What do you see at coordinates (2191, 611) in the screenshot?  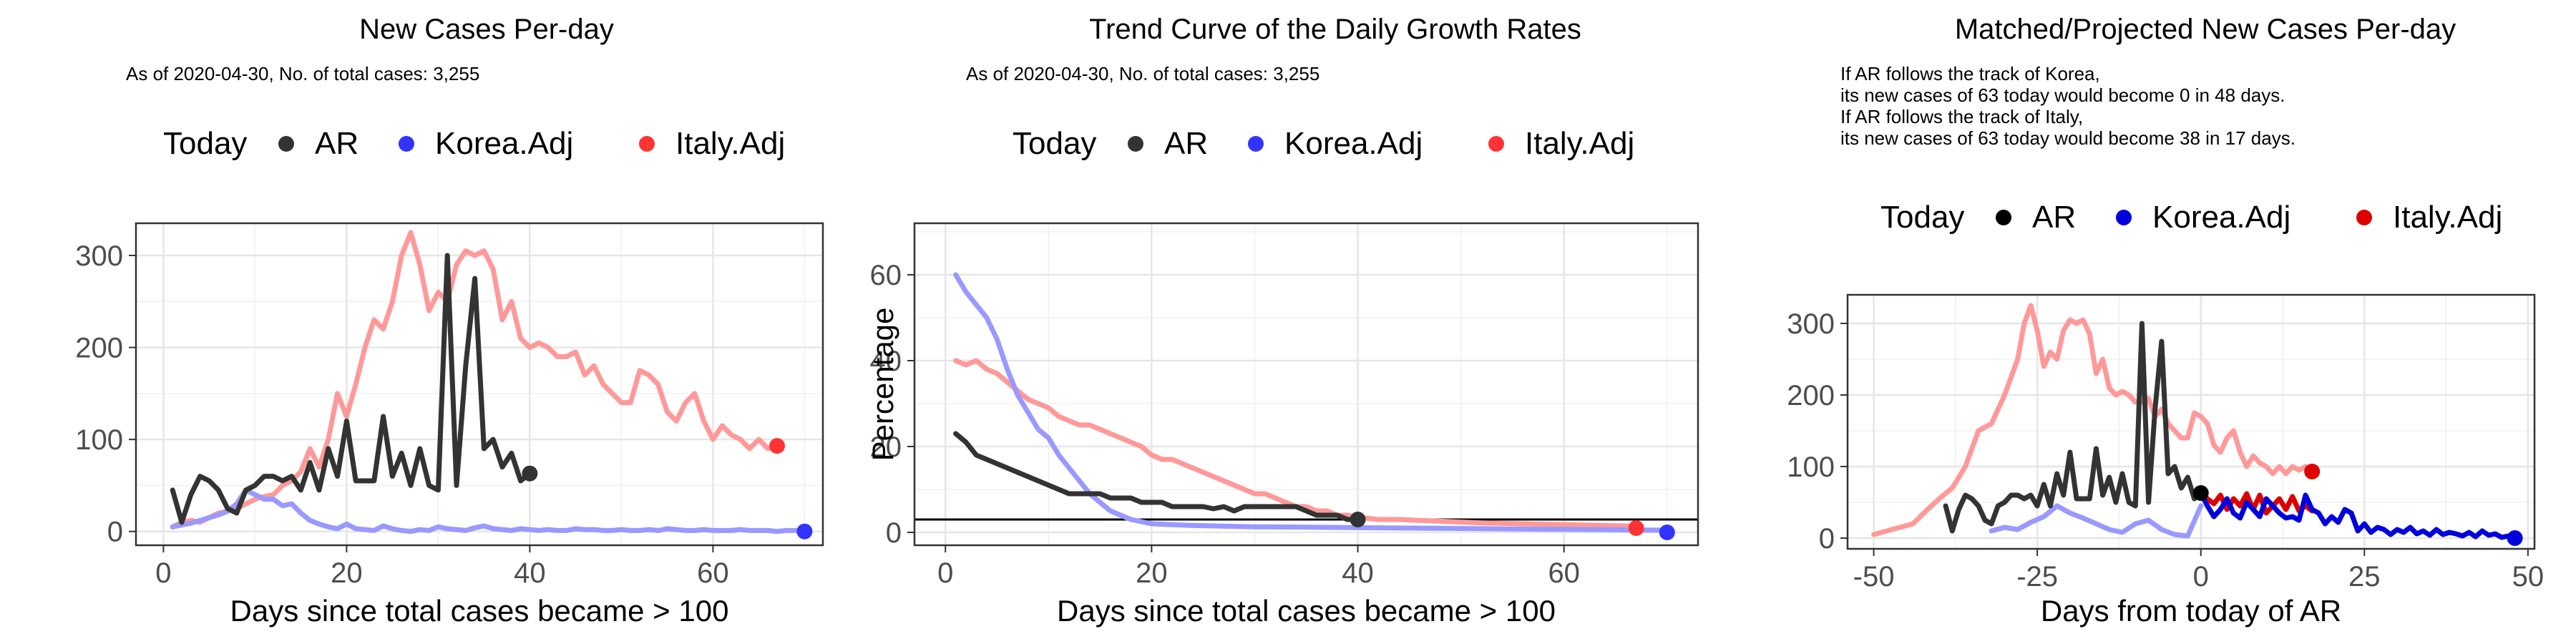 I see `x-axis-label: Days from today of AR` at bounding box center [2191, 611].